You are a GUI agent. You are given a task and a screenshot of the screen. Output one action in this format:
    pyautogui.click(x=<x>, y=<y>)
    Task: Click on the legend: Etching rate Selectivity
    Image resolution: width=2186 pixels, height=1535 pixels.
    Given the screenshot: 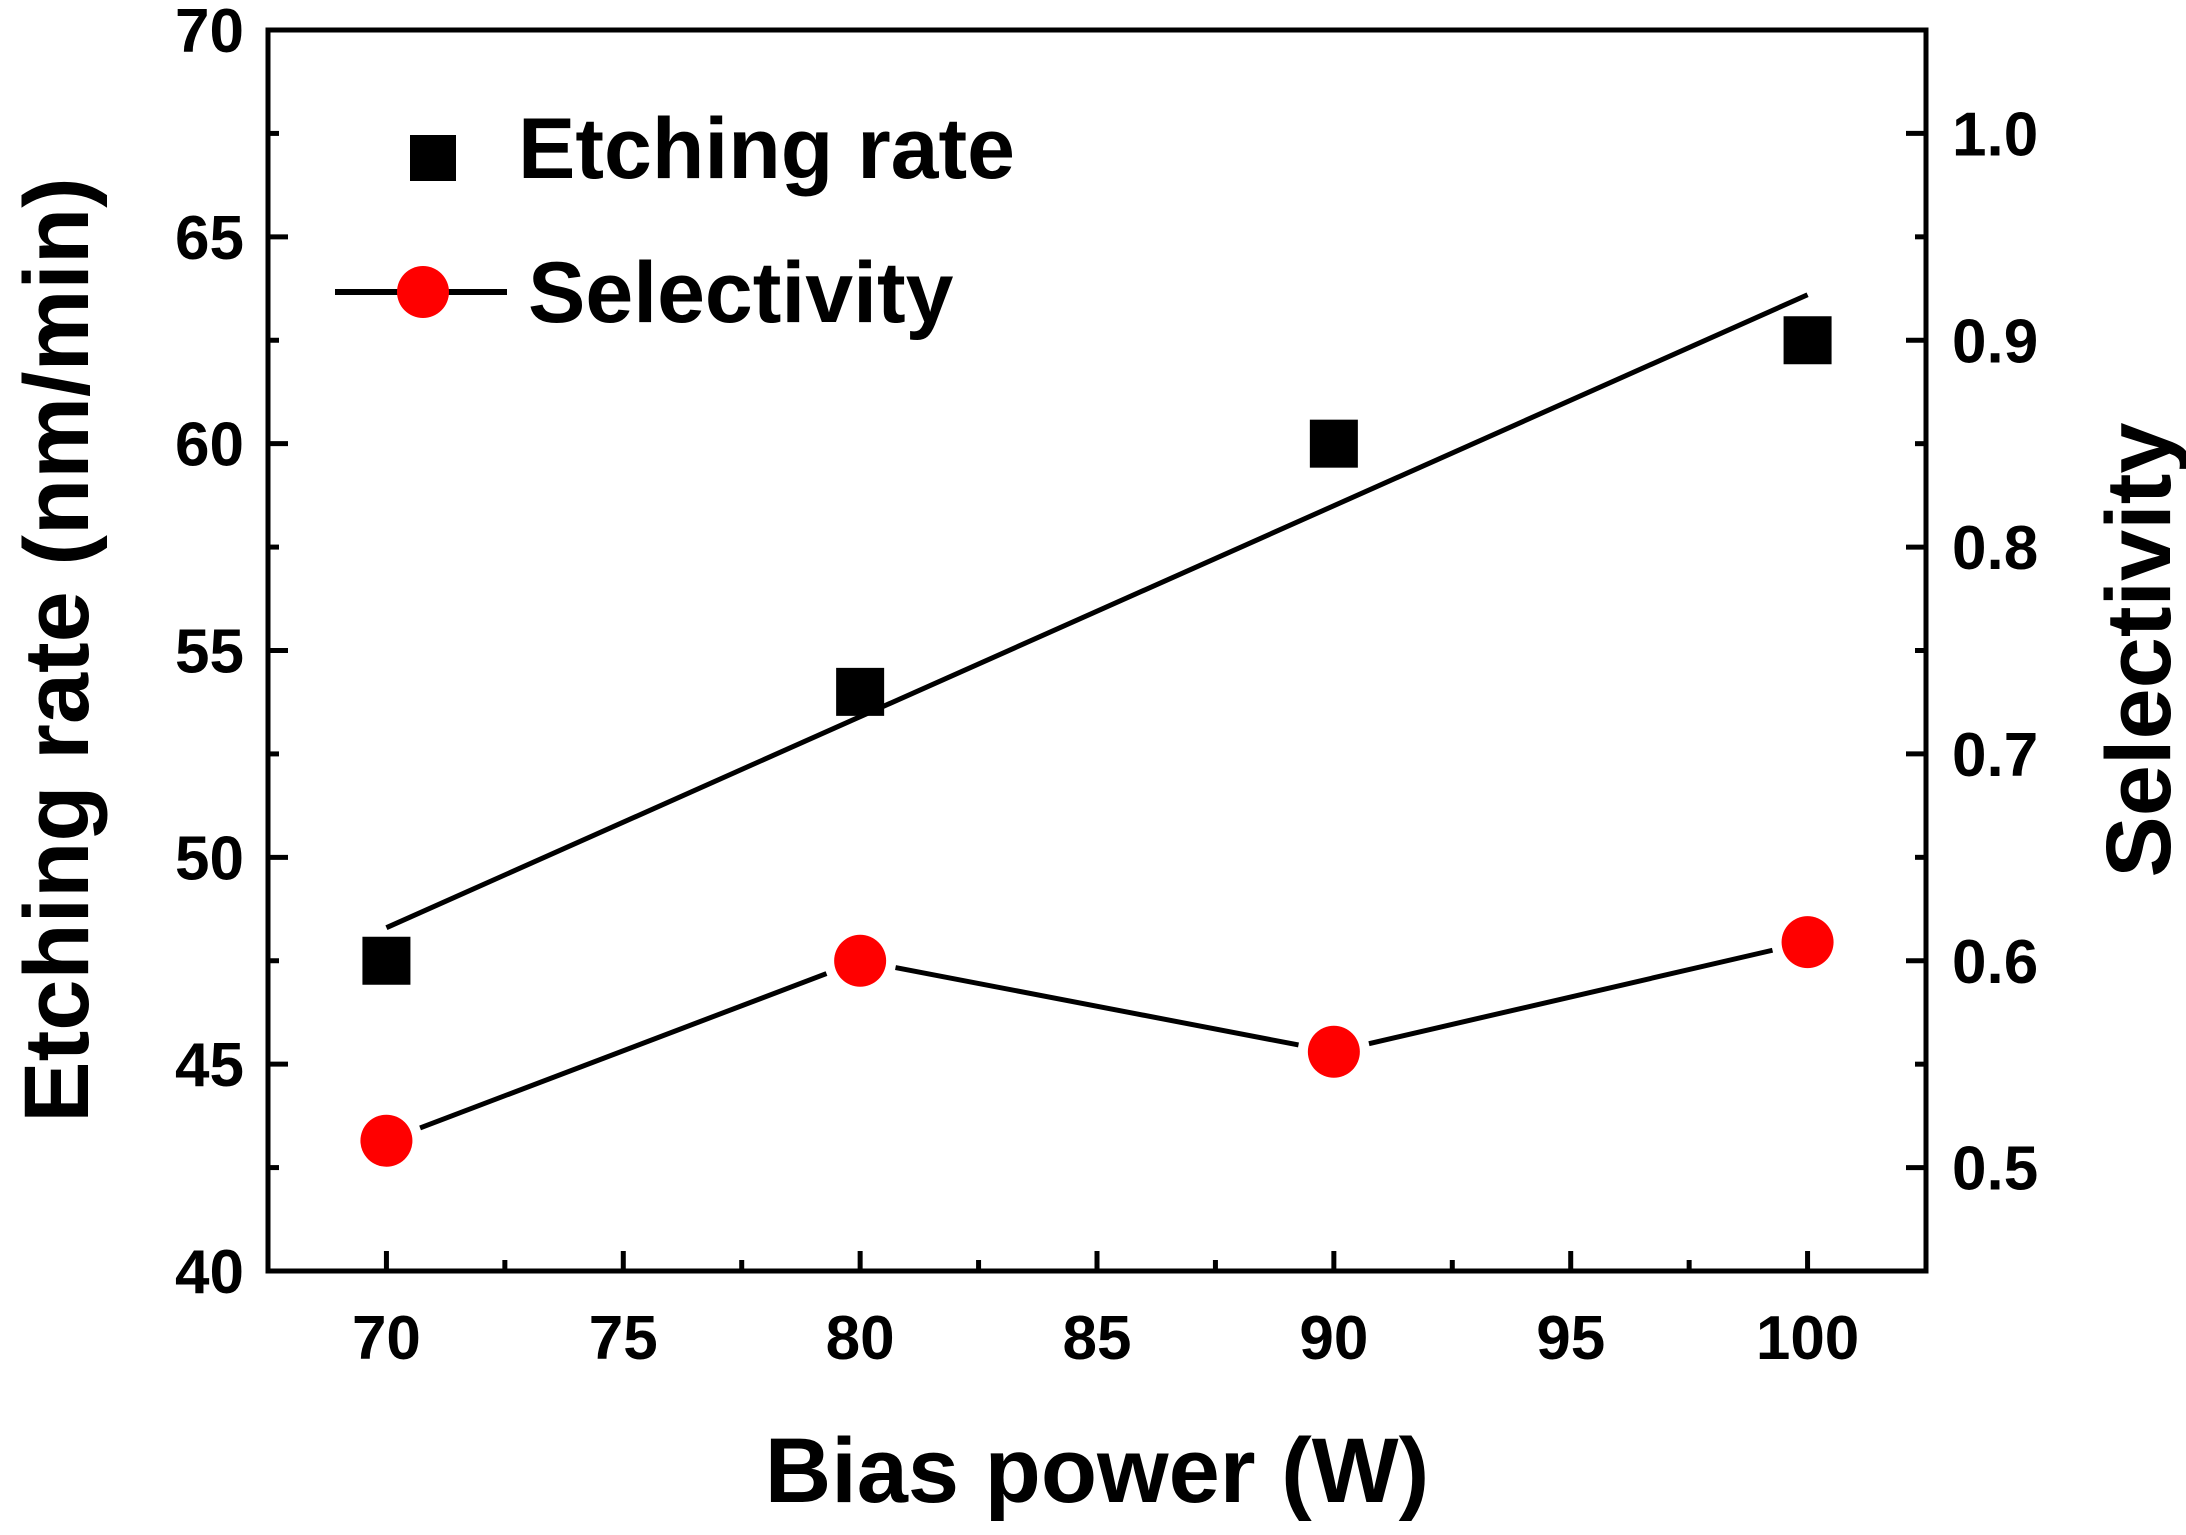 What is the action you would take?
    pyautogui.click(x=675, y=221)
    